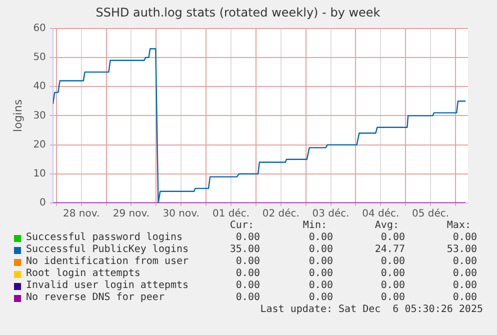  I want to click on text: 24.77, so click(389, 250).